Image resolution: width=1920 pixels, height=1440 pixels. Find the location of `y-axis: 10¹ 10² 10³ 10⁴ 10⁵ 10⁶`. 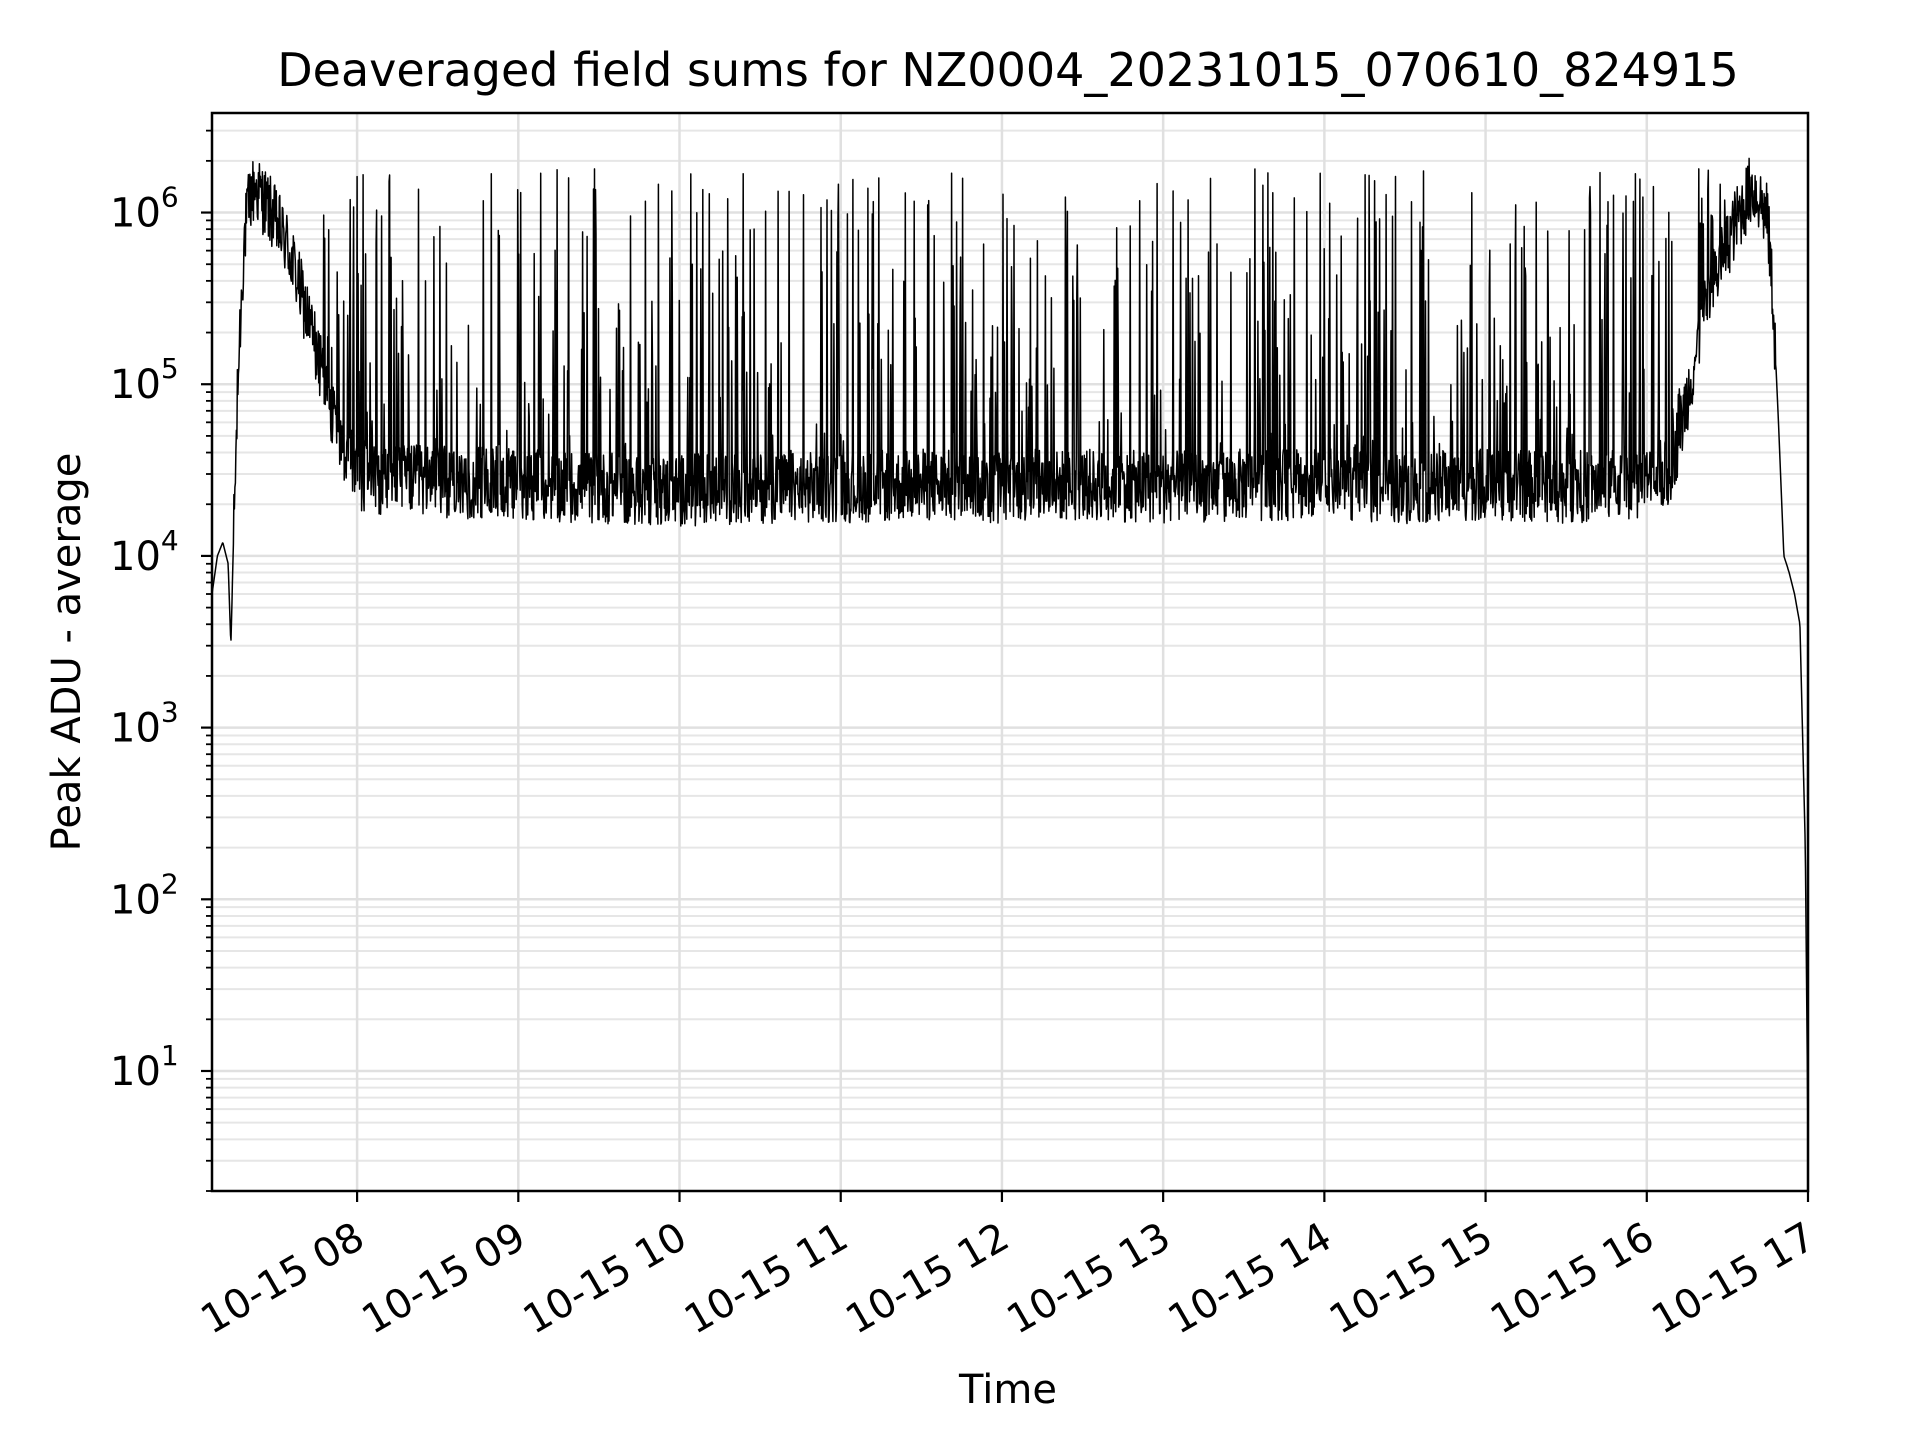

y-axis: 10¹ 10² 10³ 10⁴ 10⁵ 10⁶ is located at coordinates (161, 660).